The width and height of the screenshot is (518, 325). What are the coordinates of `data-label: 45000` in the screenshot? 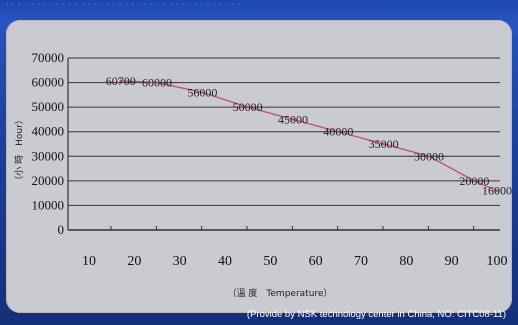 It's located at (293, 119).